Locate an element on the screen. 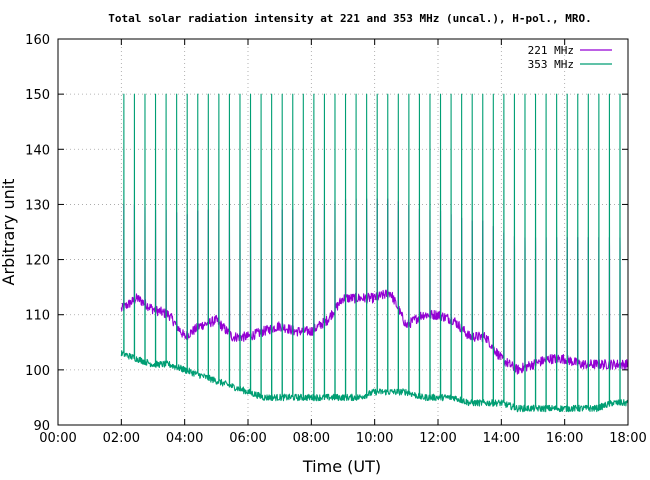 The height and width of the screenshot is (480, 650). y-axis-label: Arbitrary unit is located at coordinates (9, 232).